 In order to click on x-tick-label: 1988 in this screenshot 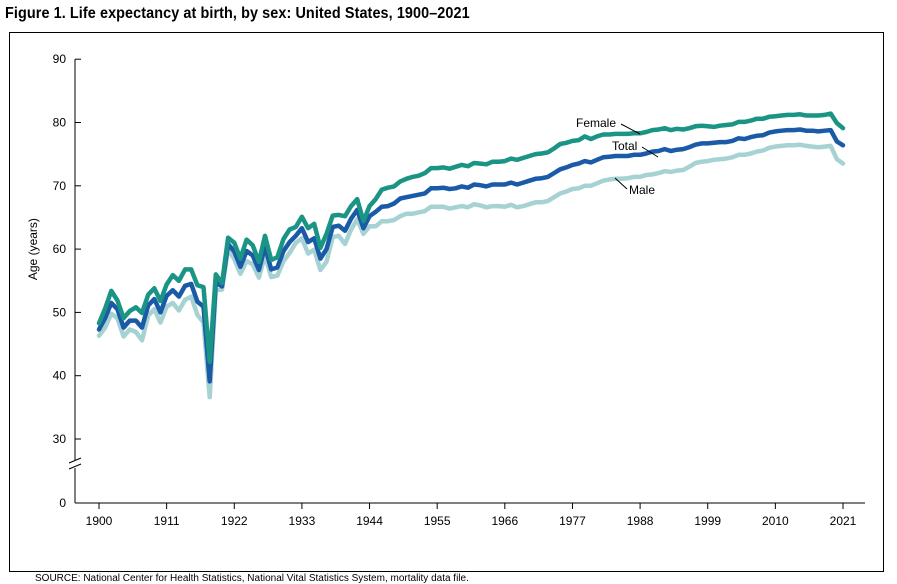, I will do `click(640, 521)`.